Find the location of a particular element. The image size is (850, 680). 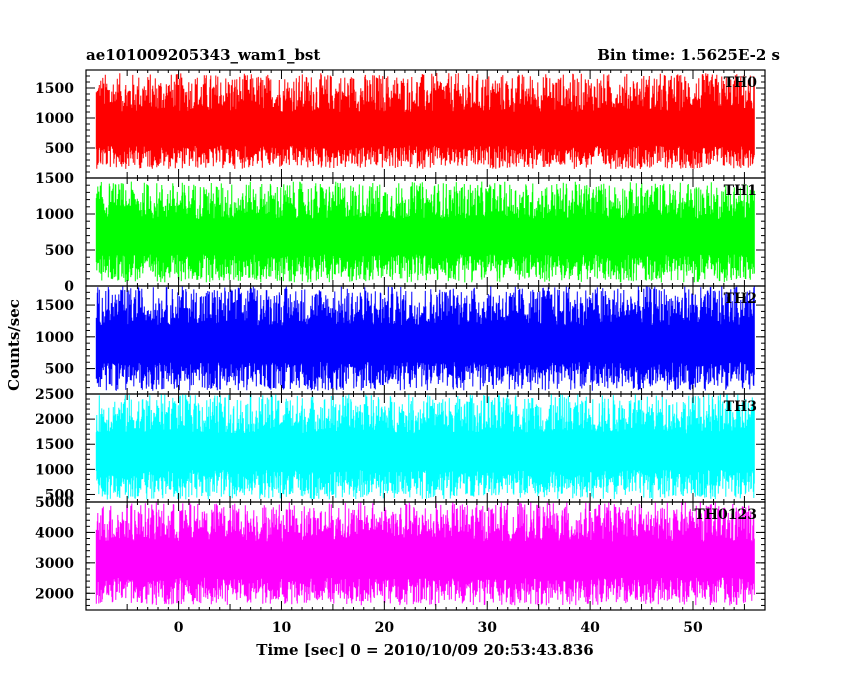

y-tick-label: 5000 is located at coordinates (54, 503).